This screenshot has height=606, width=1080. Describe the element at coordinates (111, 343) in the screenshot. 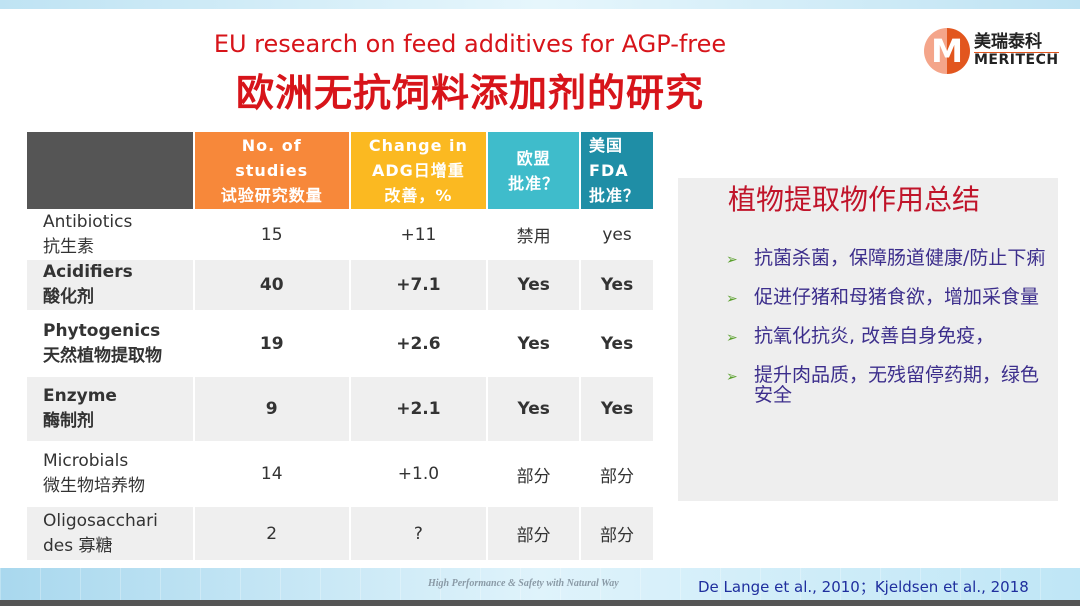

I see `additive-name: Phytogenics 天然植物提取物` at that location.